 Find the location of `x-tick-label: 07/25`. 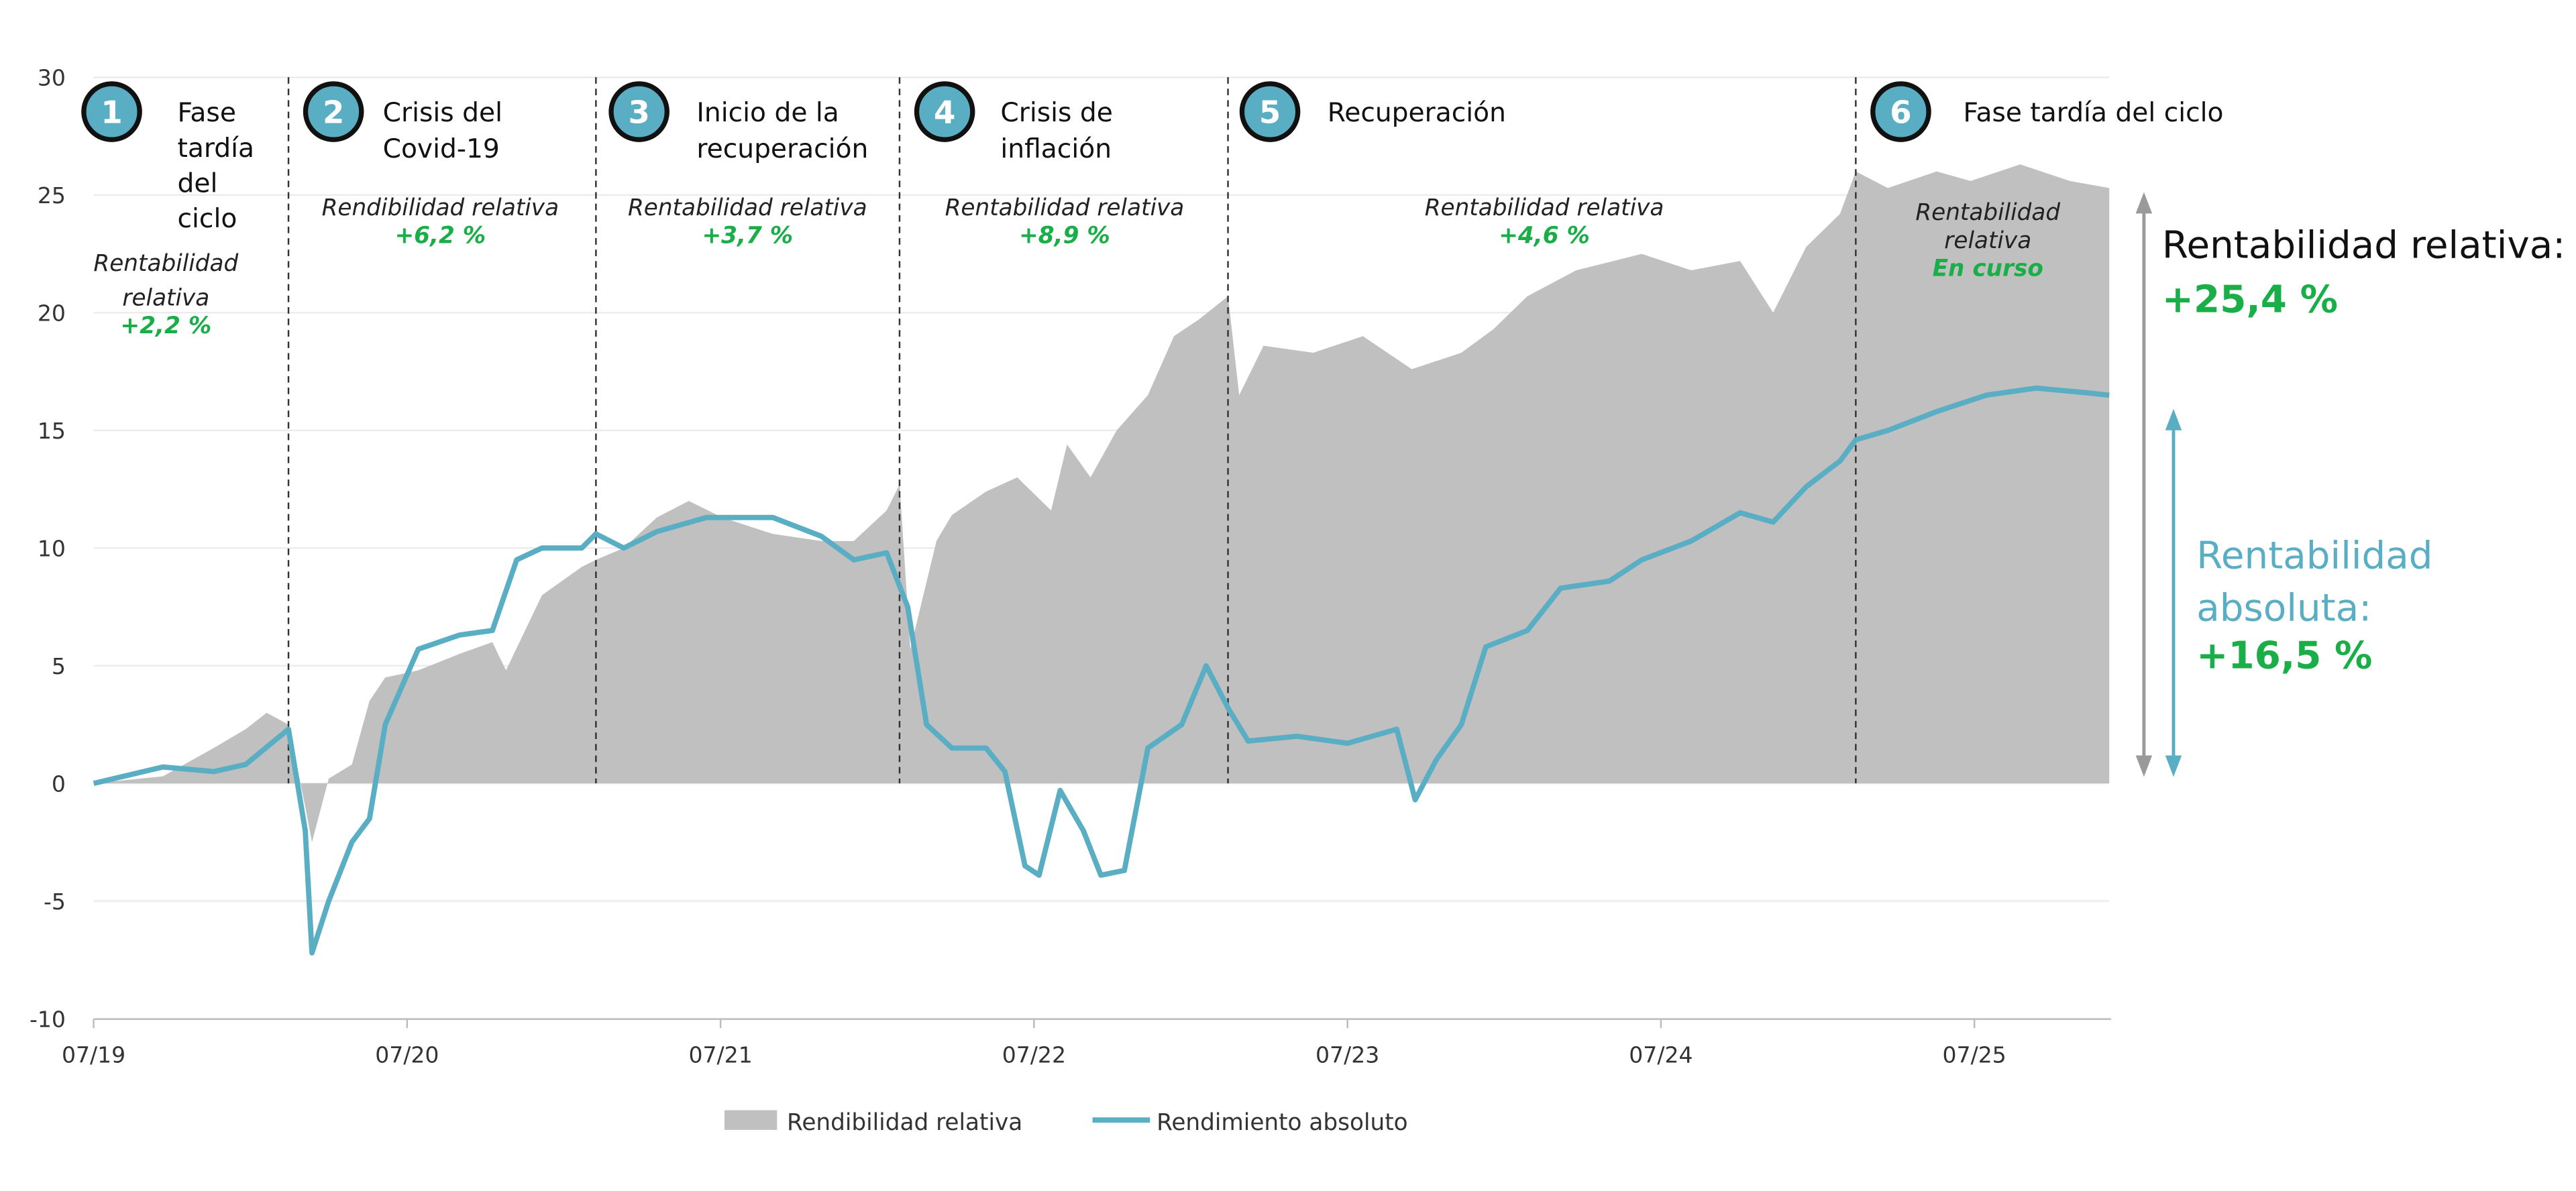

x-tick-label: 07/25 is located at coordinates (1974, 1054).